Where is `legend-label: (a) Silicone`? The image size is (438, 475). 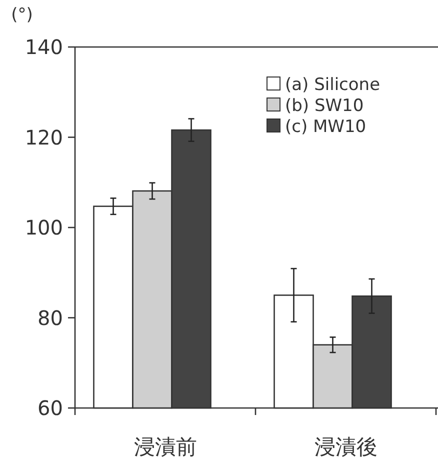
legend-label: (a) Silicone is located at coordinates (332, 85).